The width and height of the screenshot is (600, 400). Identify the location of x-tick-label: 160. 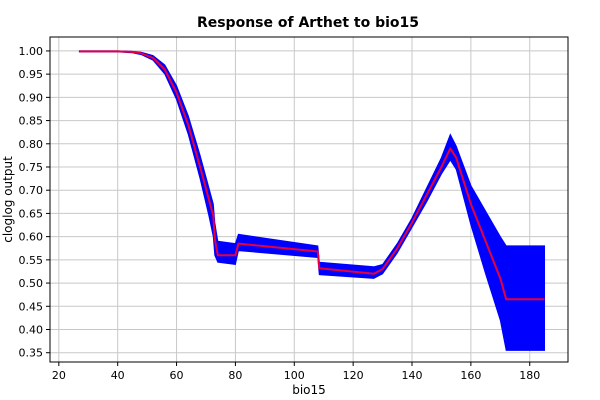
(470, 375).